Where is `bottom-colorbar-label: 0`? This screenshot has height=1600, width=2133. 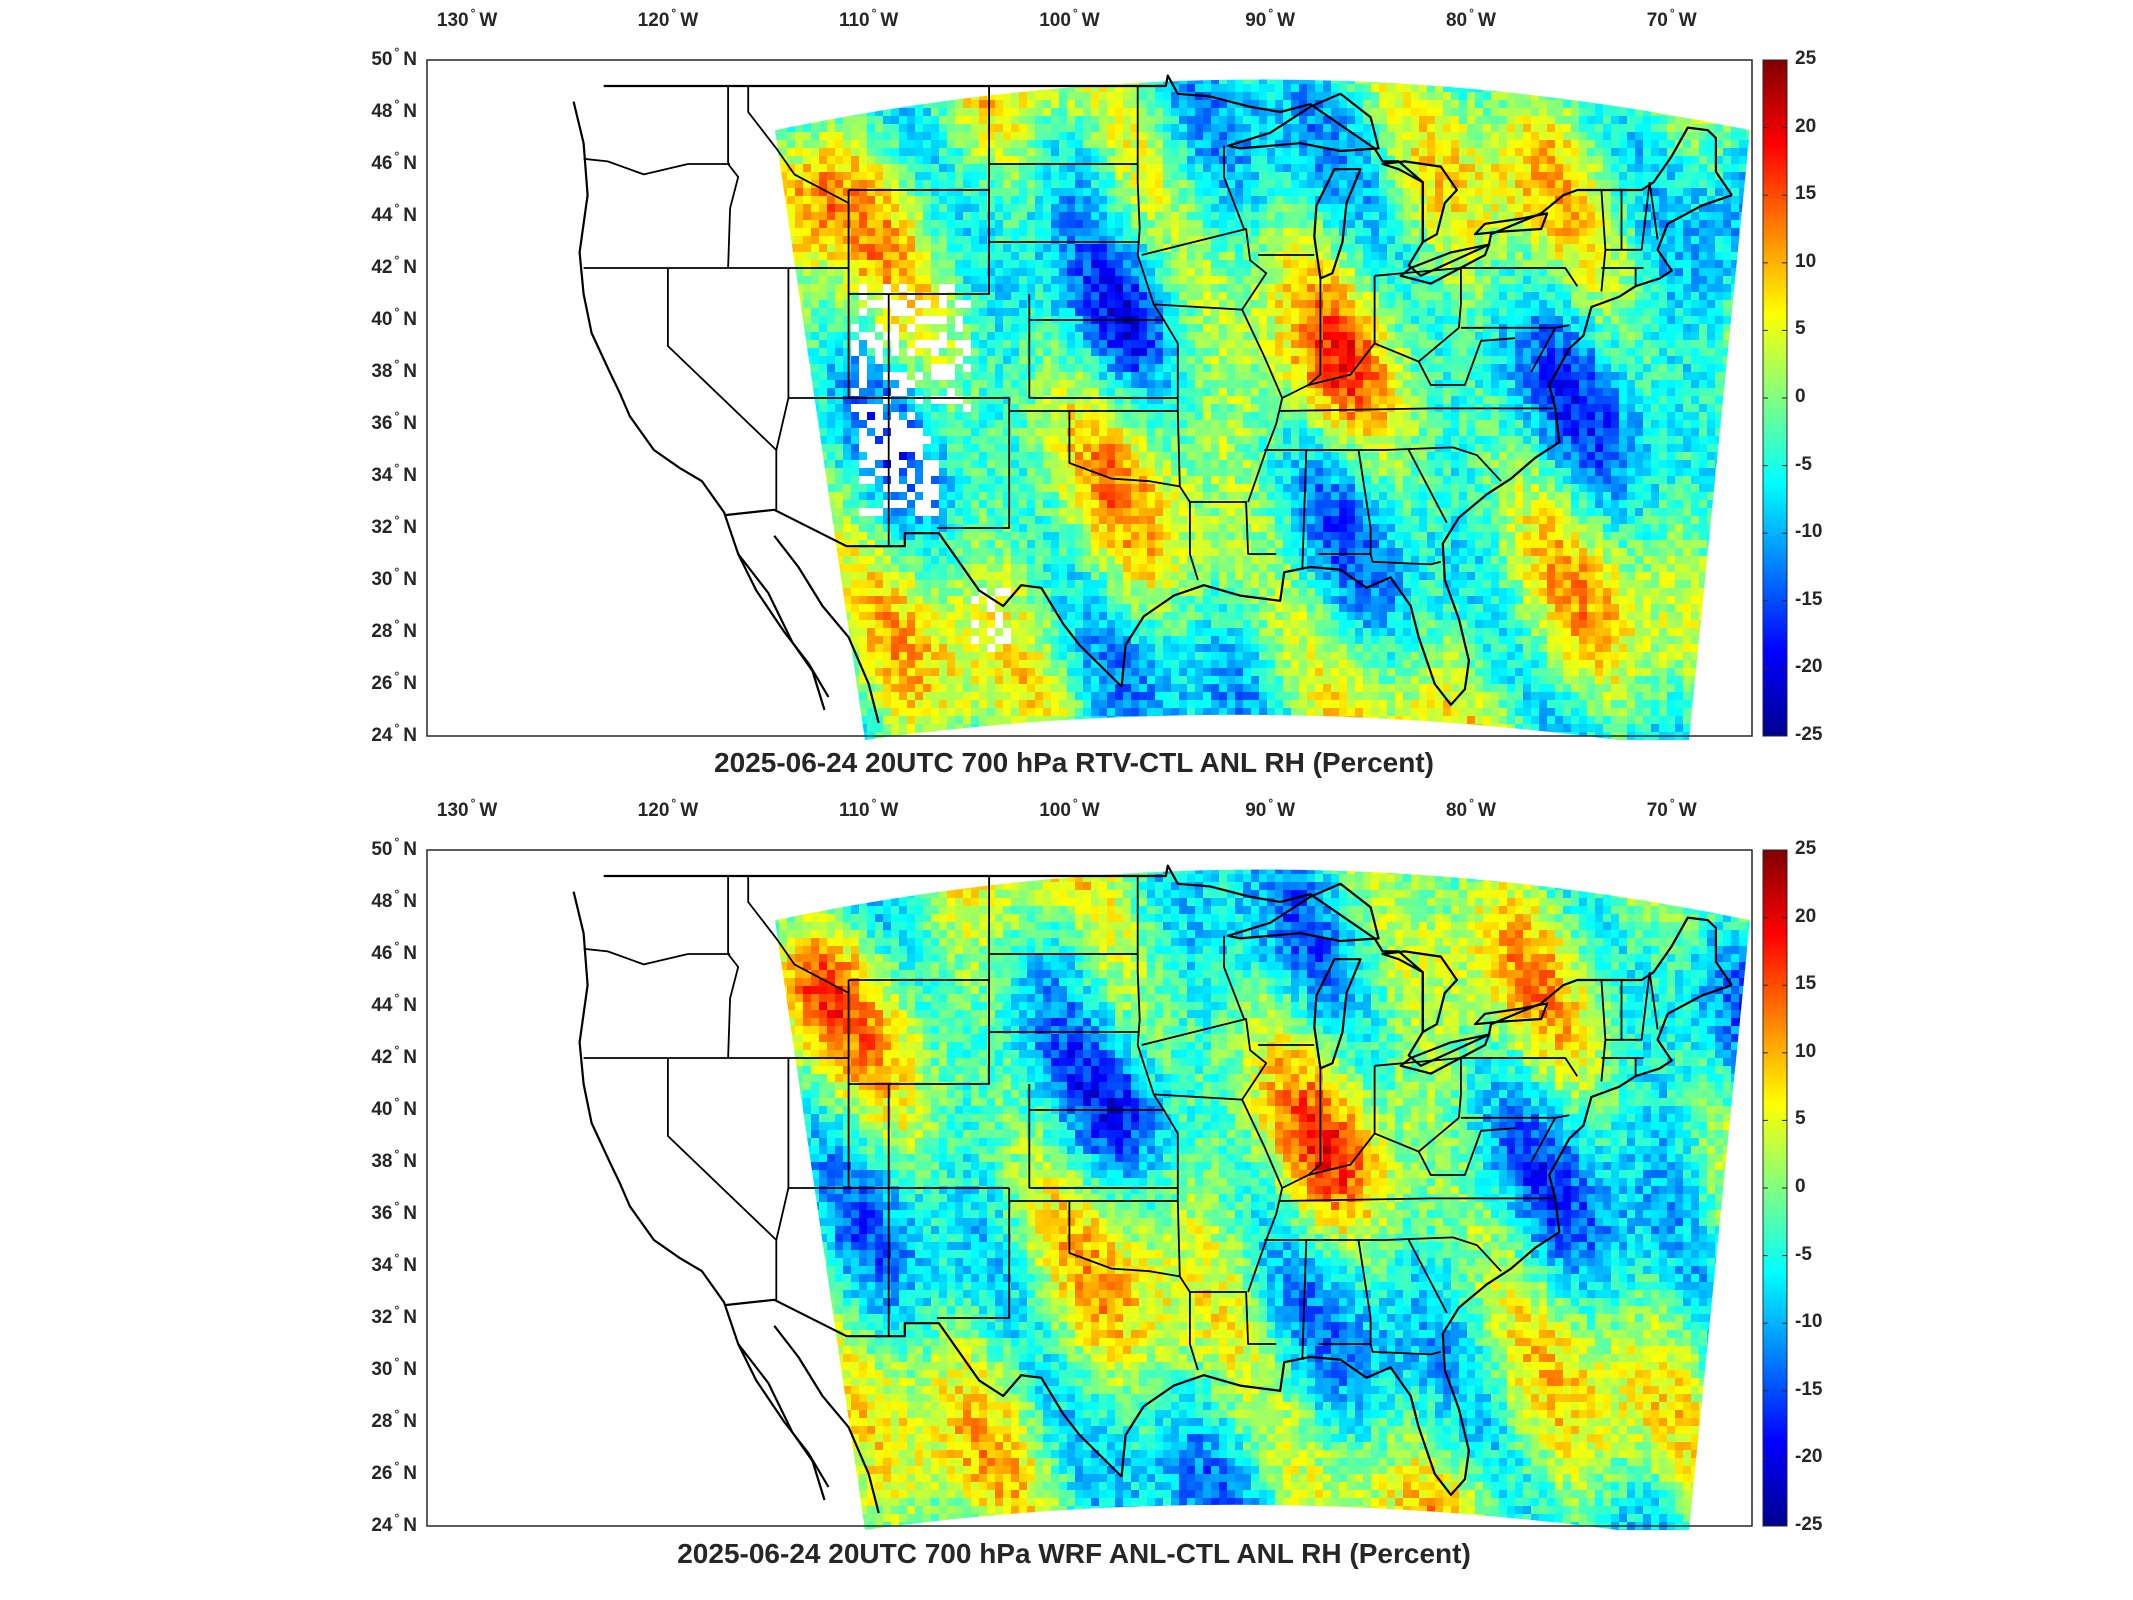
bottom-colorbar-label: 0 is located at coordinates (1800, 1187).